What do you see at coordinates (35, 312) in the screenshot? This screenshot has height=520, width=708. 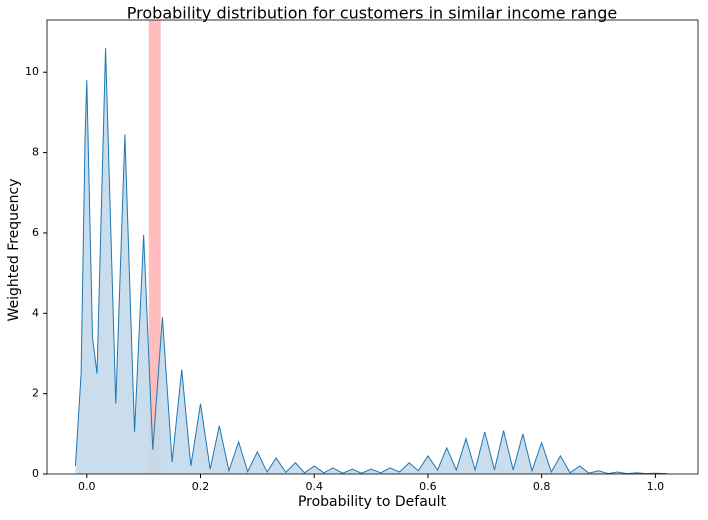 I see `y-tick-label: 4` at bounding box center [35, 312].